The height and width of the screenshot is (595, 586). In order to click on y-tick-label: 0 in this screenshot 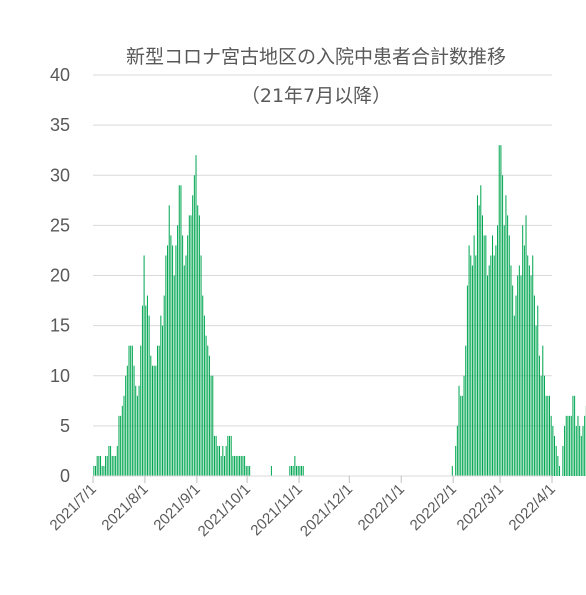, I will do `click(65, 476)`.